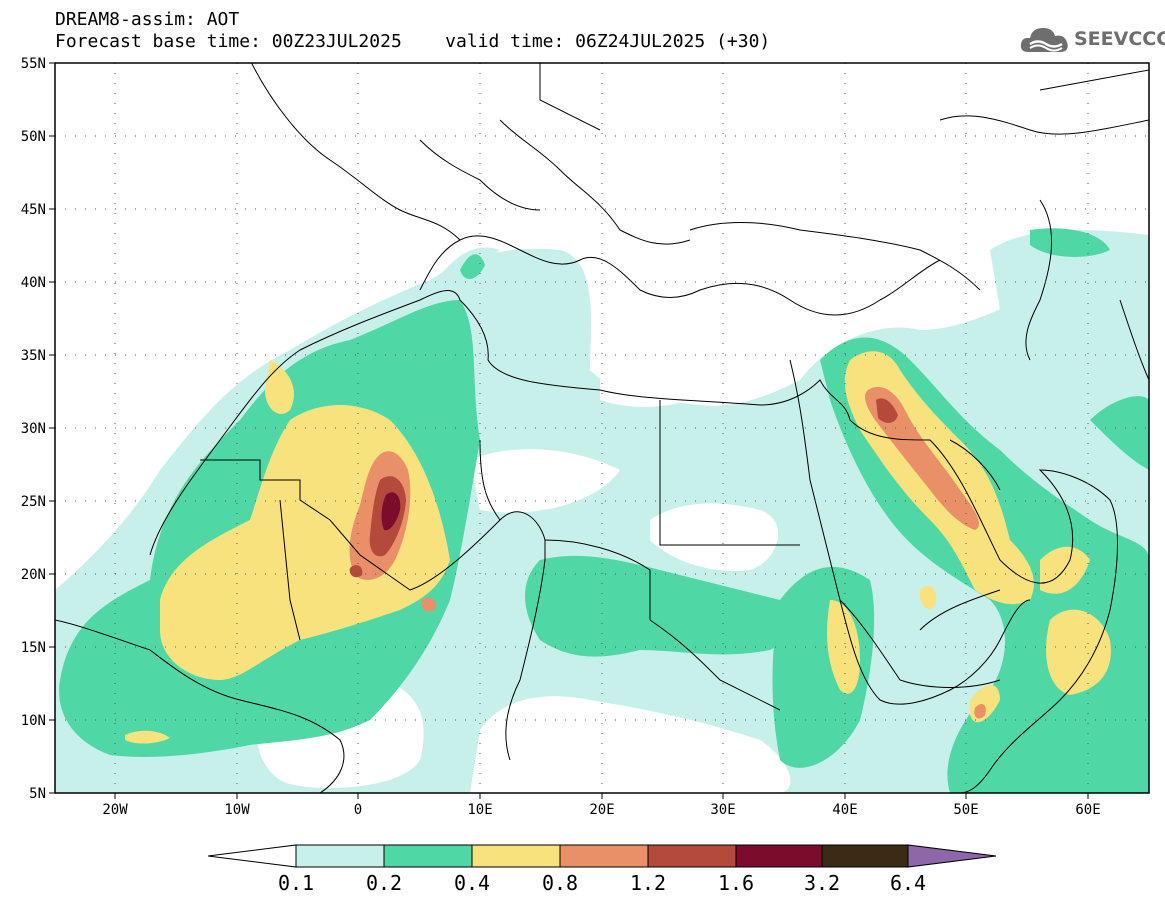 The width and height of the screenshot is (1165, 905). I want to click on colorbar-label: 6.4, so click(908, 883).